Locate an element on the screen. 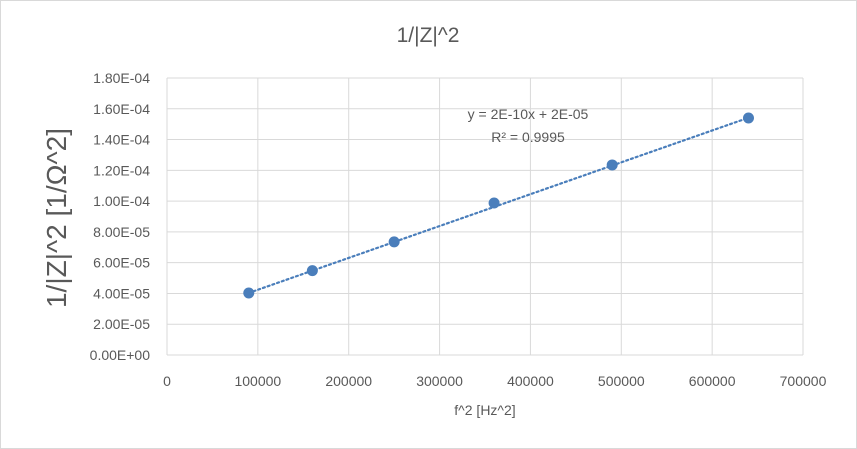 This screenshot has height=449, width=857. y-tick-label: 6.00E-05 is located at coordinates (121, 263).